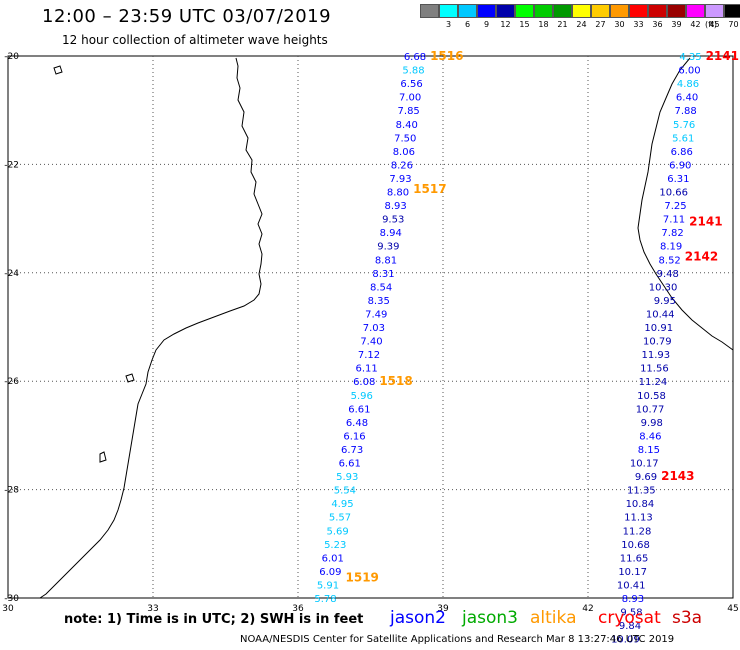 The image size is (740, 650). Describe the element at coordinates (11, 599) in the screenshot. I see `lat-tick-label: -30` at that location.